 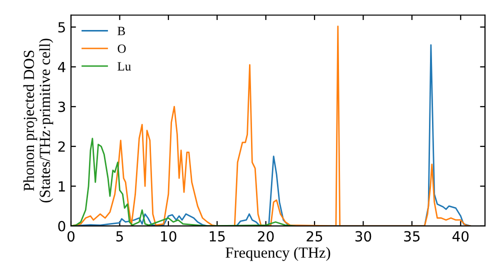 What do you see at coordinates (70, 236) in the screenshot?
I see `x-tick-label: 0` at bounding box center [70, 236].